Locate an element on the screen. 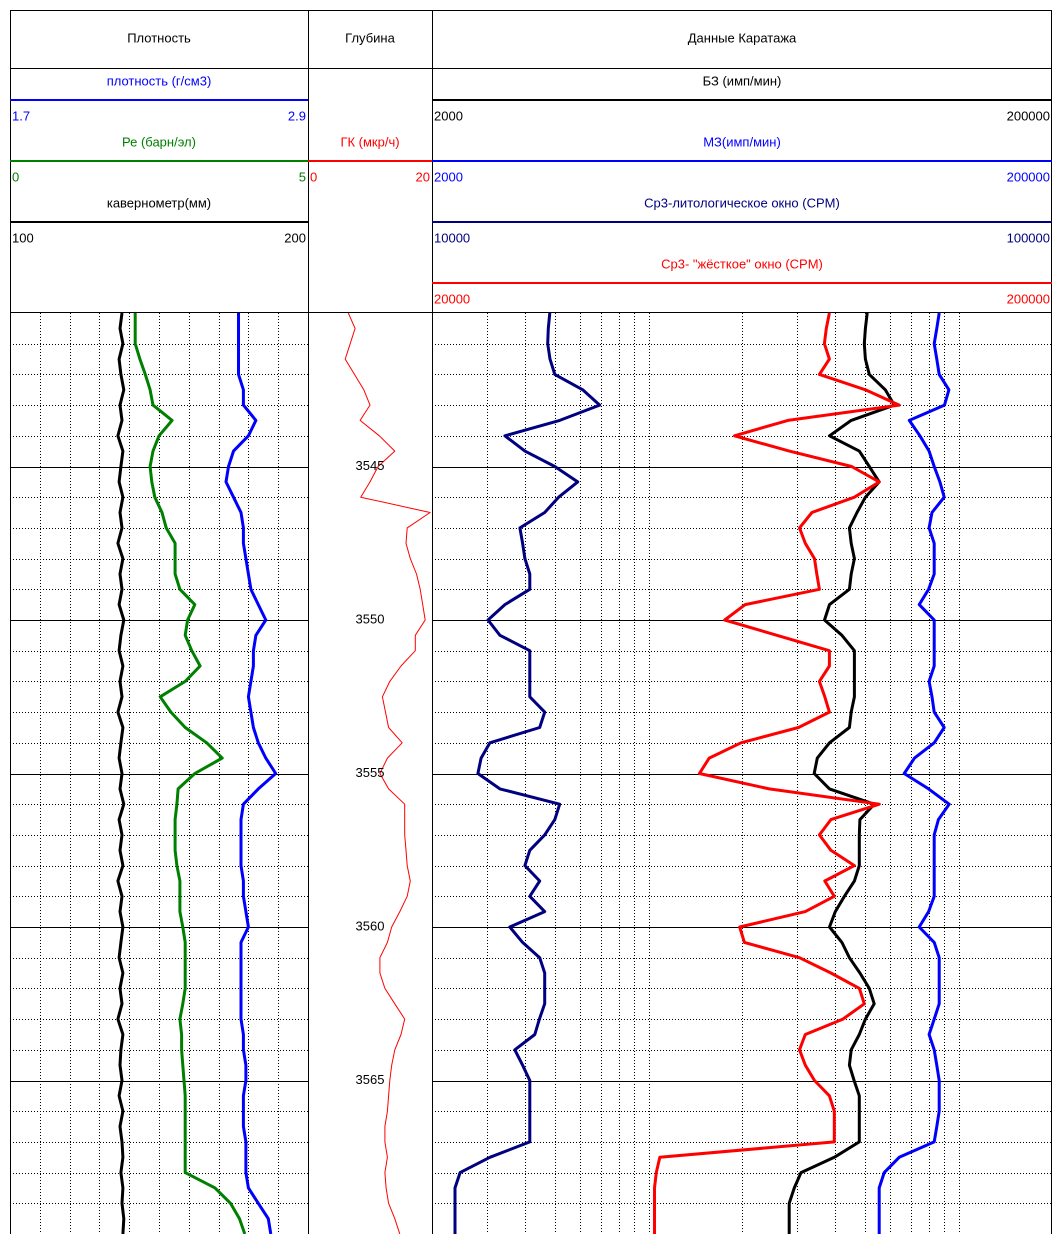 This screenshot has height=1234, width=1053. depth-label: 3550 is located at coordinates (370, 618).